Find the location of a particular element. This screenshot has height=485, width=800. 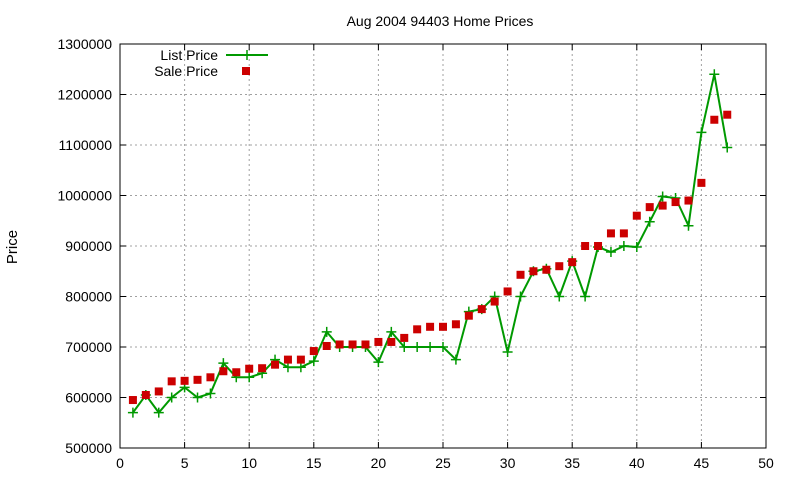

legend-marker-list-price is located at coordinates (247, 55).